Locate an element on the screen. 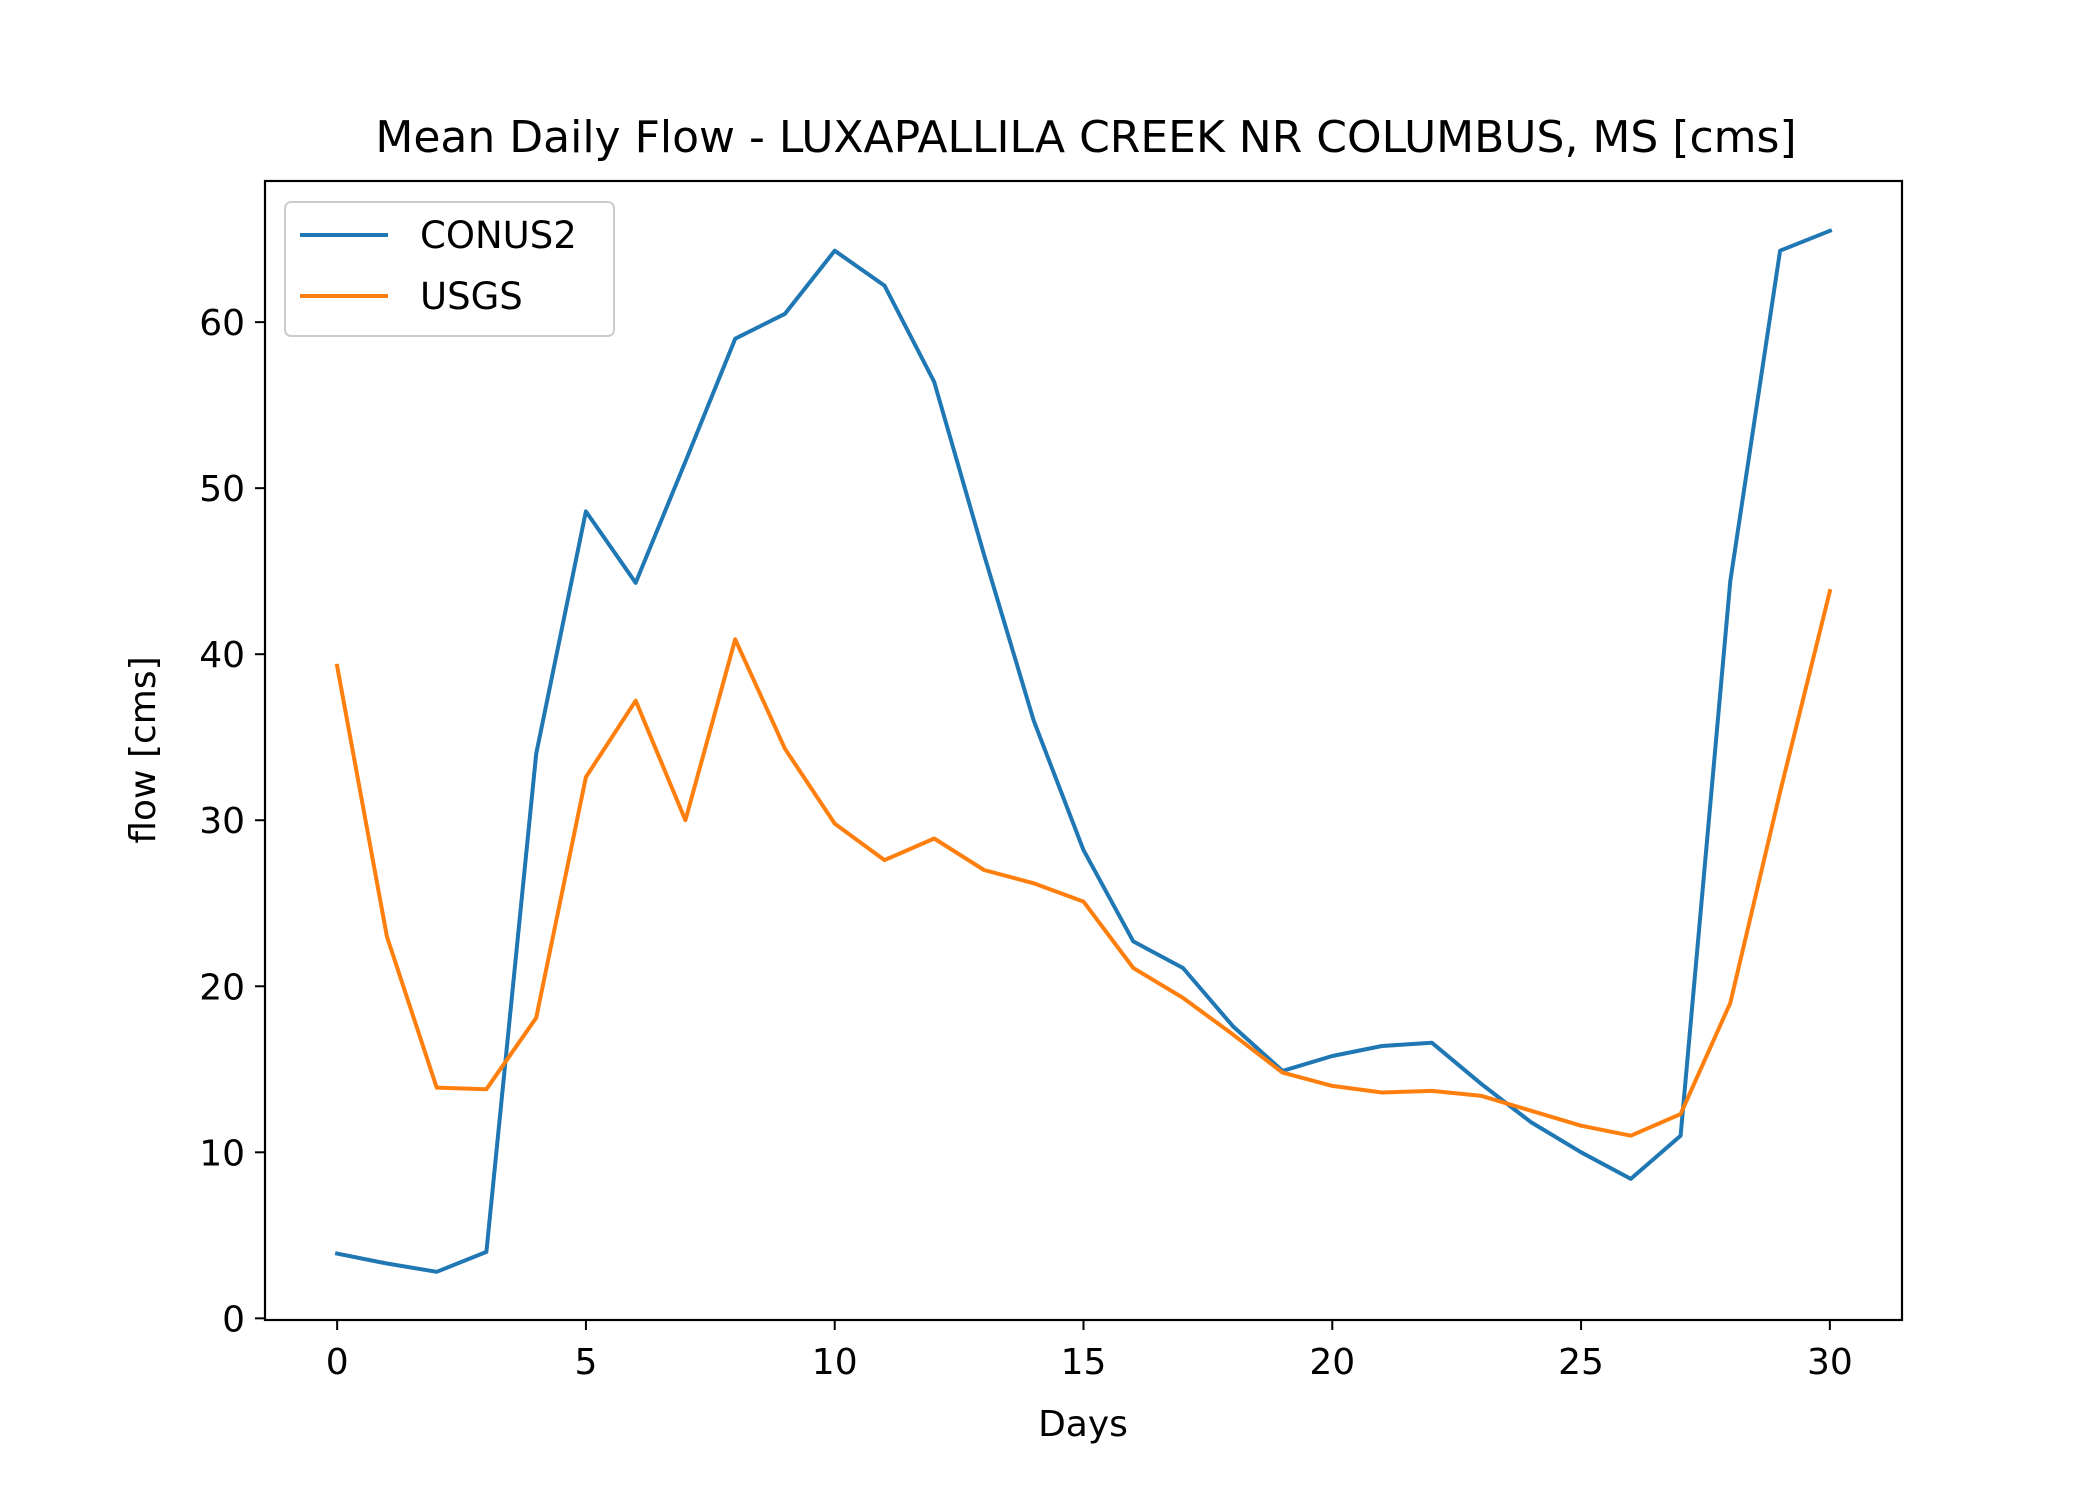  y-tick-label: 10 is located at coordinates (222, 1153).